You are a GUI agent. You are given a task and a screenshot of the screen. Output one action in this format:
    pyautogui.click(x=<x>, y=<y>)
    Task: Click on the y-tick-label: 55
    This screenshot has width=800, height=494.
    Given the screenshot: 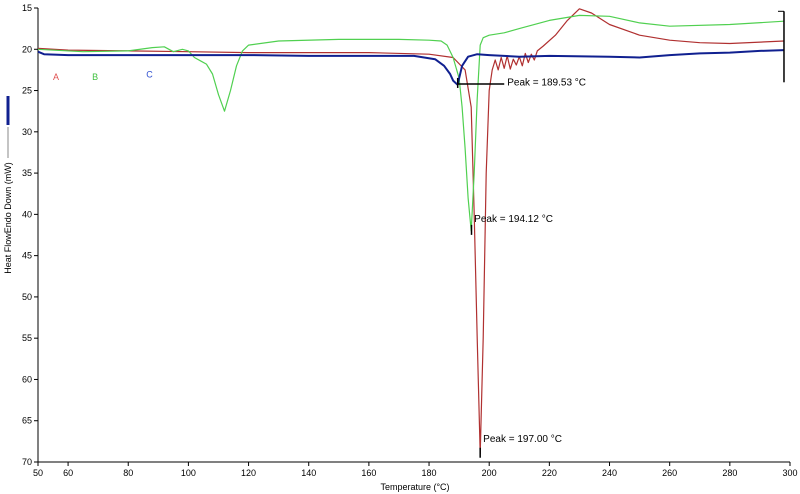 What is the action you would take?
    pyautogui.click(x=27, y=338)
    